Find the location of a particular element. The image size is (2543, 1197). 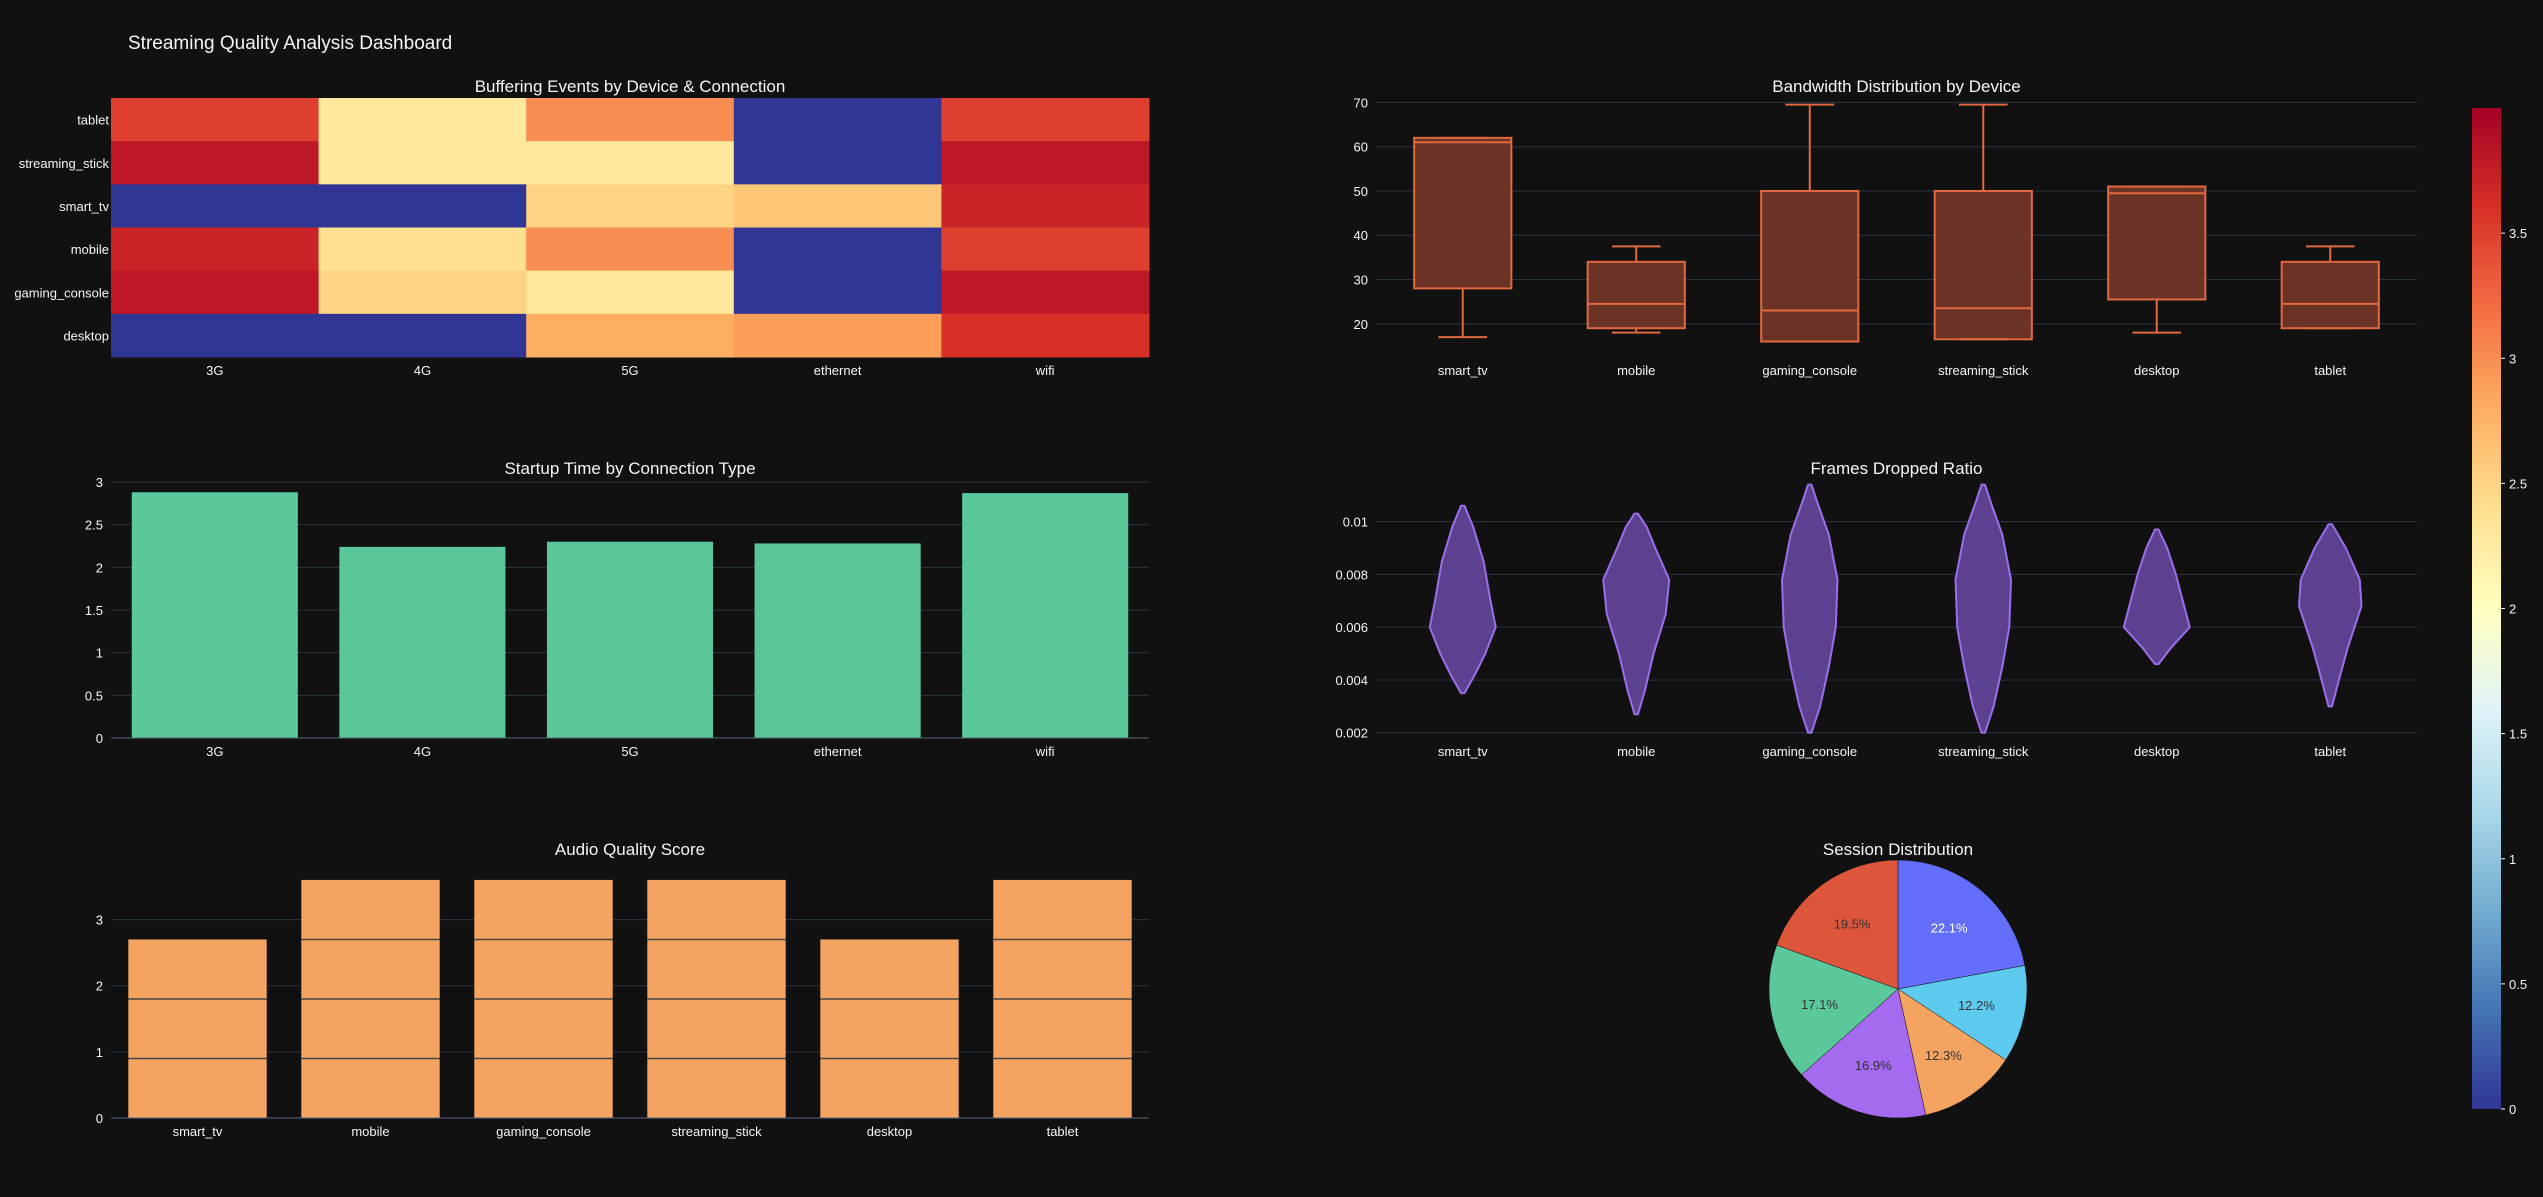

heatmap-ytick-label: tablet is located at coordinates (93, 120).